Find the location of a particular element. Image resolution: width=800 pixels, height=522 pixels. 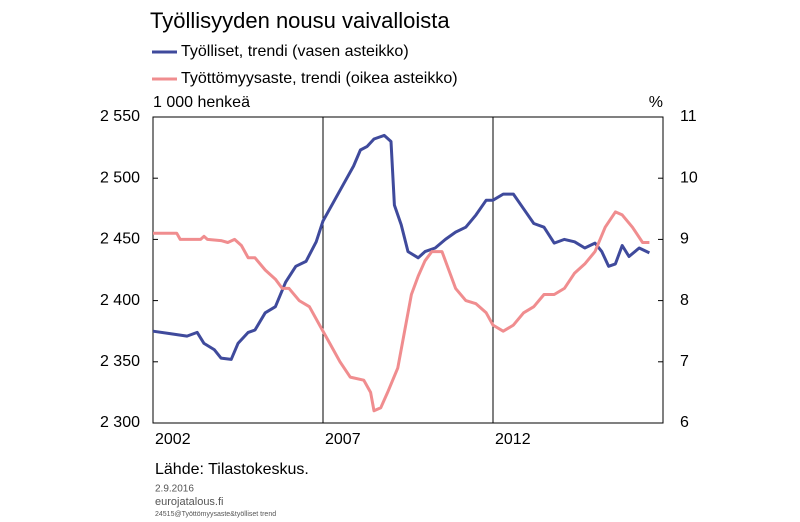

y-tick-label: 2 400 is located at coordinates (120, 300).